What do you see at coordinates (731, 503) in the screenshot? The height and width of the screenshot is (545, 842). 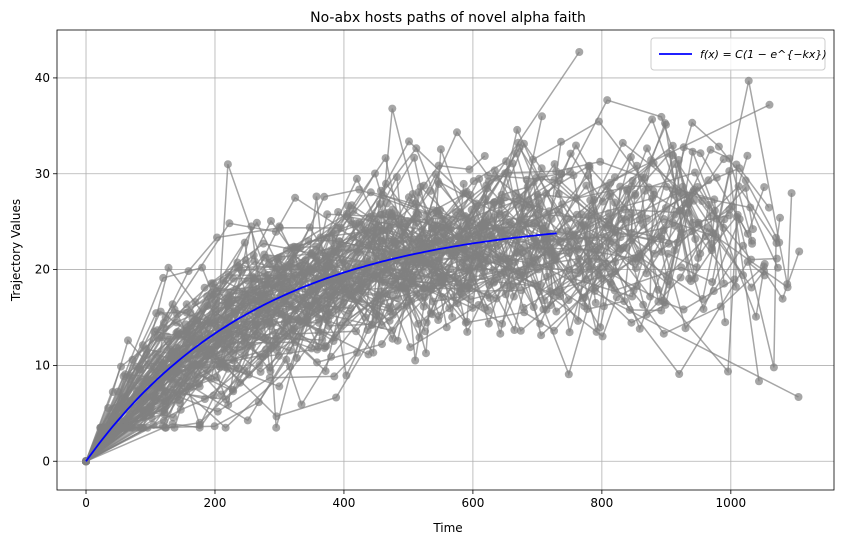 I see `x-tick-label: 1000` at bounding box center [731, 503].